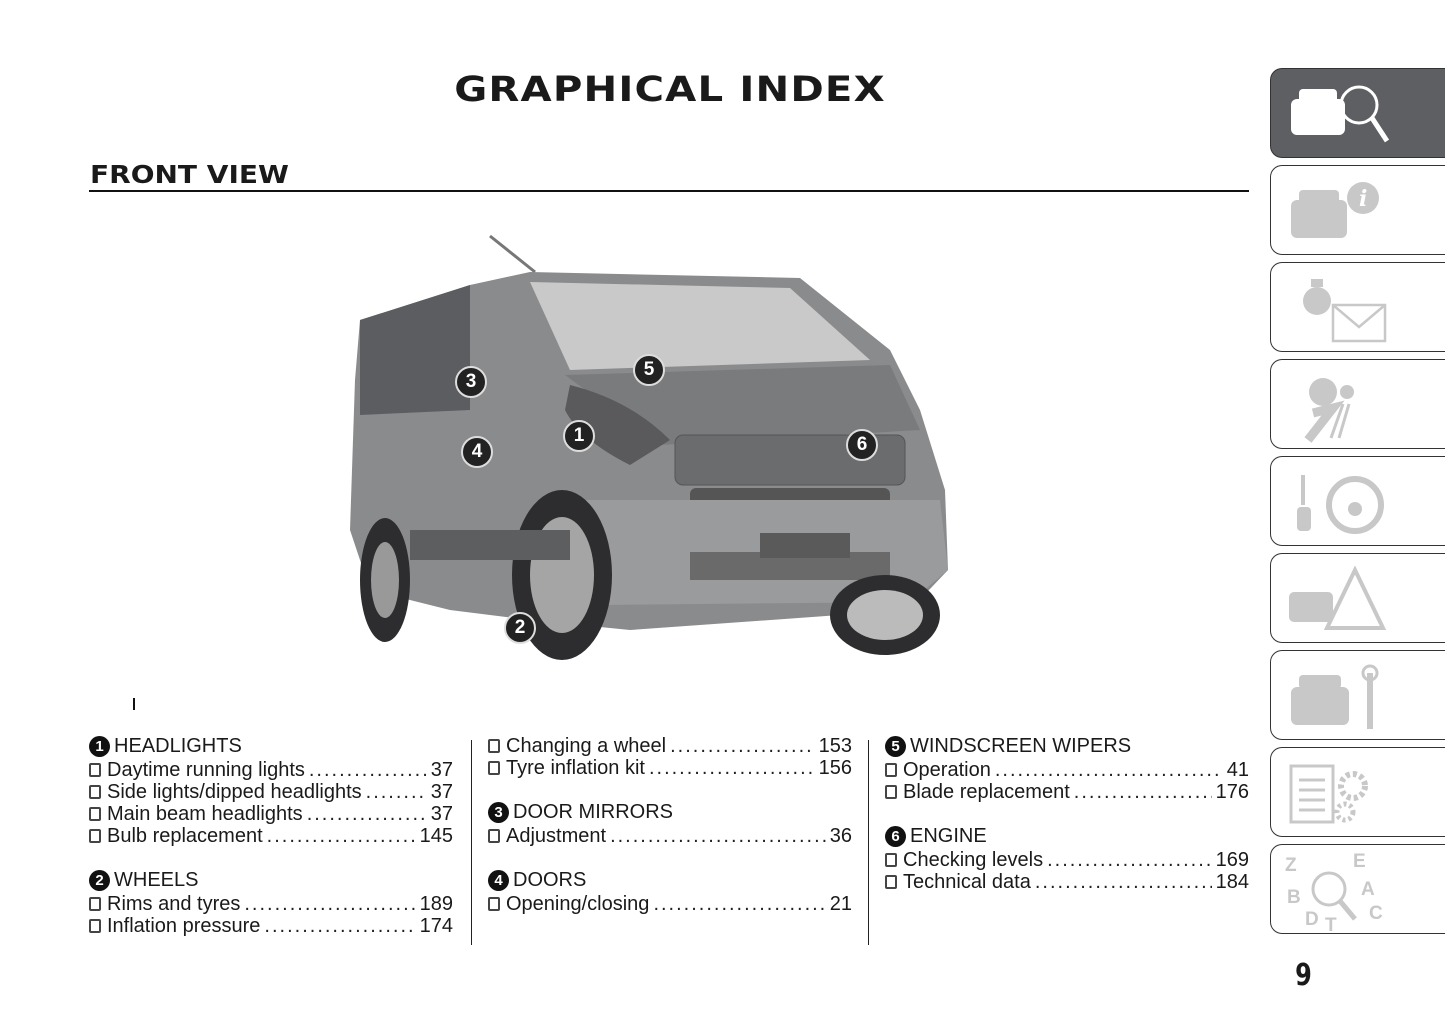 The width and height of the screenshot is (1445, 1026). I want to click on index-entry: Main beam headlights 37, so click(271, 814).